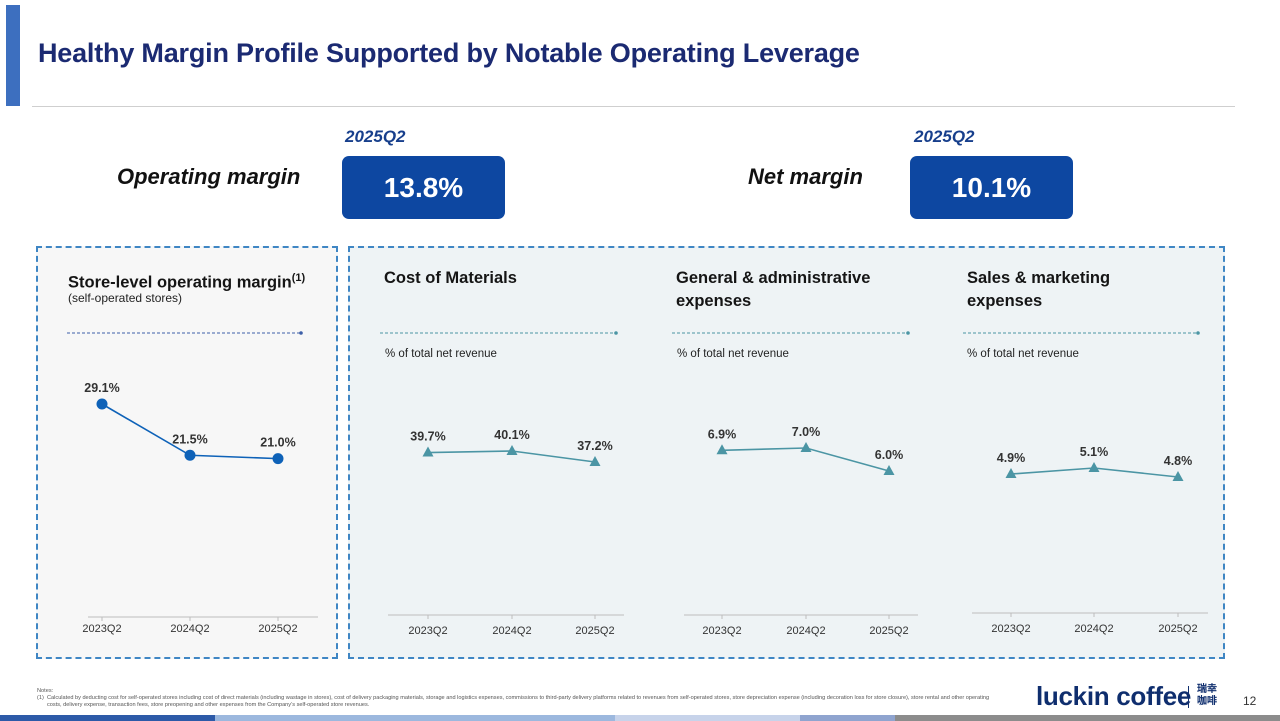 The width and height of the screenshot is (1280, 721). I want to click on ga-header-rule-dot, so click(908, 333).